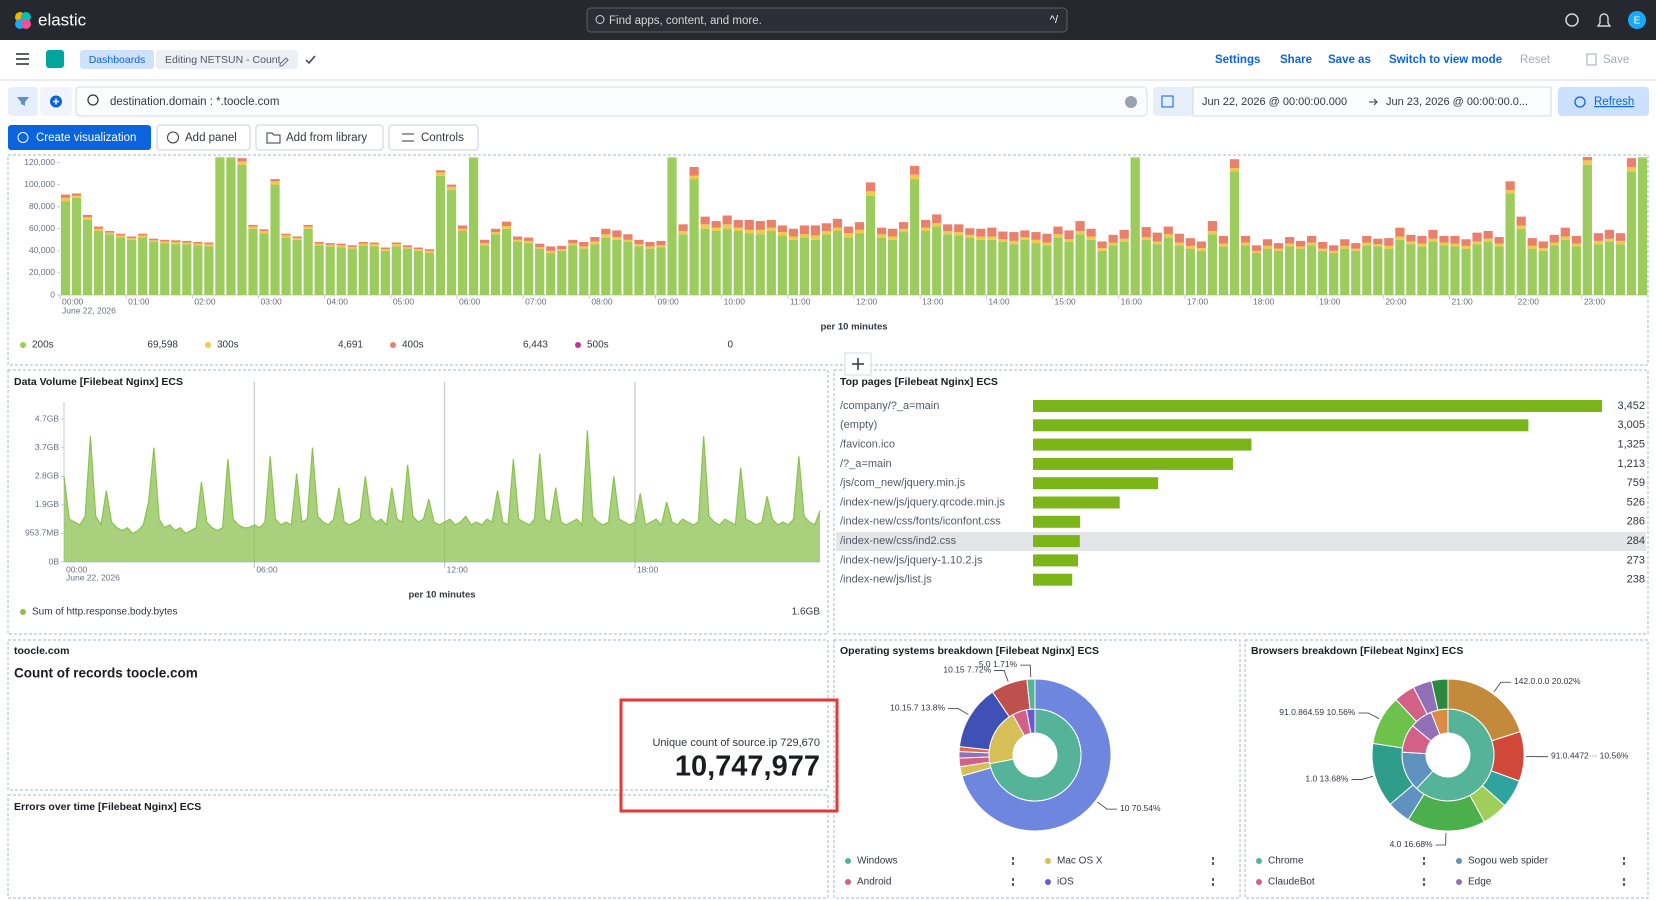 This screenshot has width=1656, height=900. I want to click on metric-heading: Count of records toocle.com, so click(106, 673).